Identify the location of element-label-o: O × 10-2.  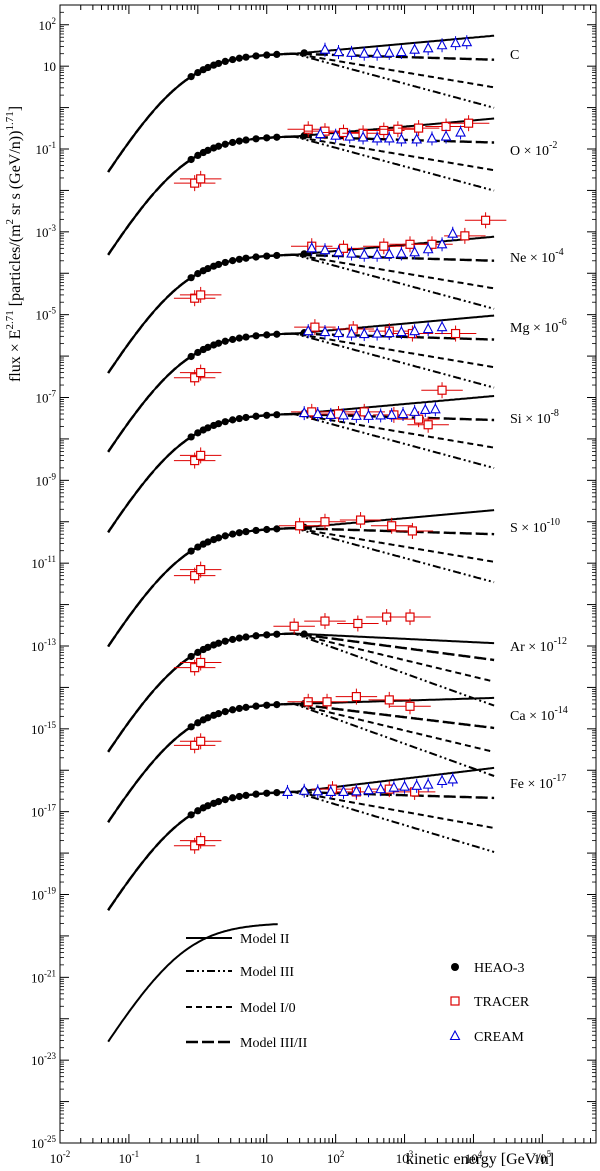
(533, 149).